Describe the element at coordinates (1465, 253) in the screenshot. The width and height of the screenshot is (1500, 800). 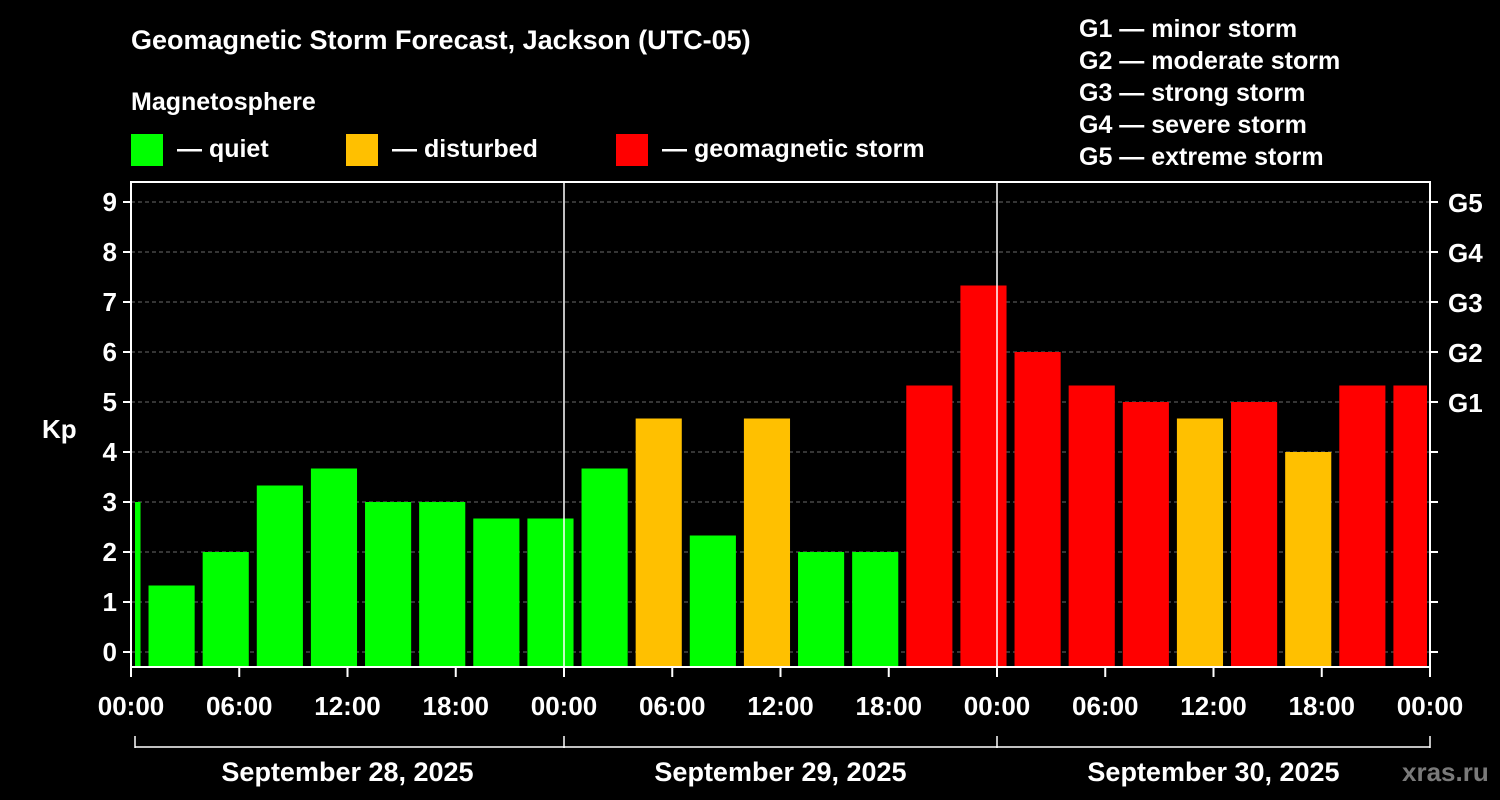
I see `right-tick-label-G4: G4` at that location.